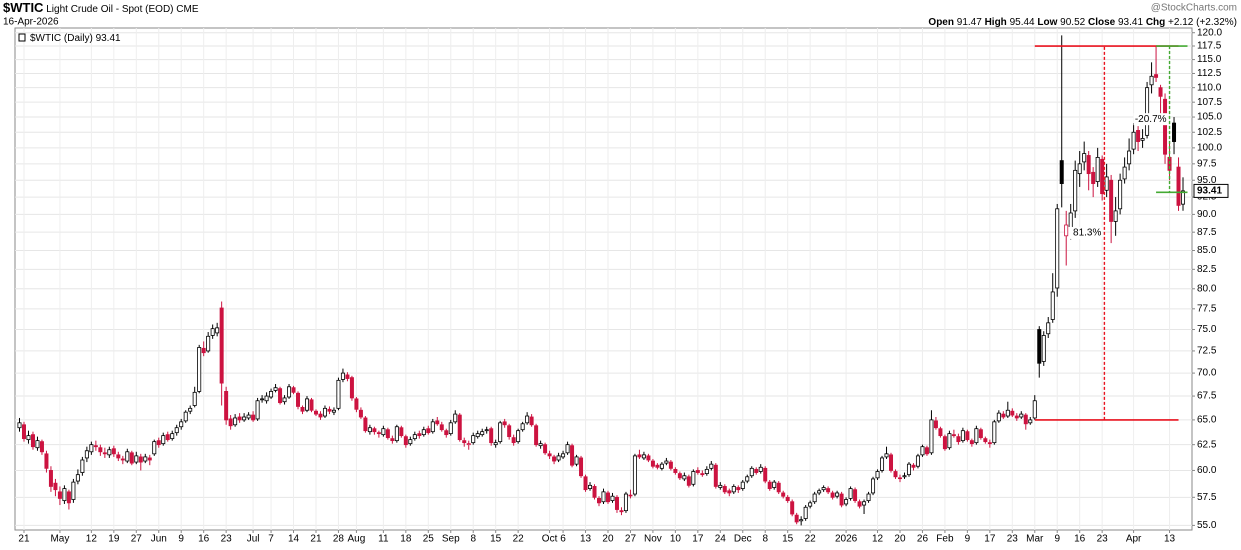  What do you see at coordinates (406, 539) in the screenshot?
I see `x-tick-label: 18` at bounding box center [406, 539].